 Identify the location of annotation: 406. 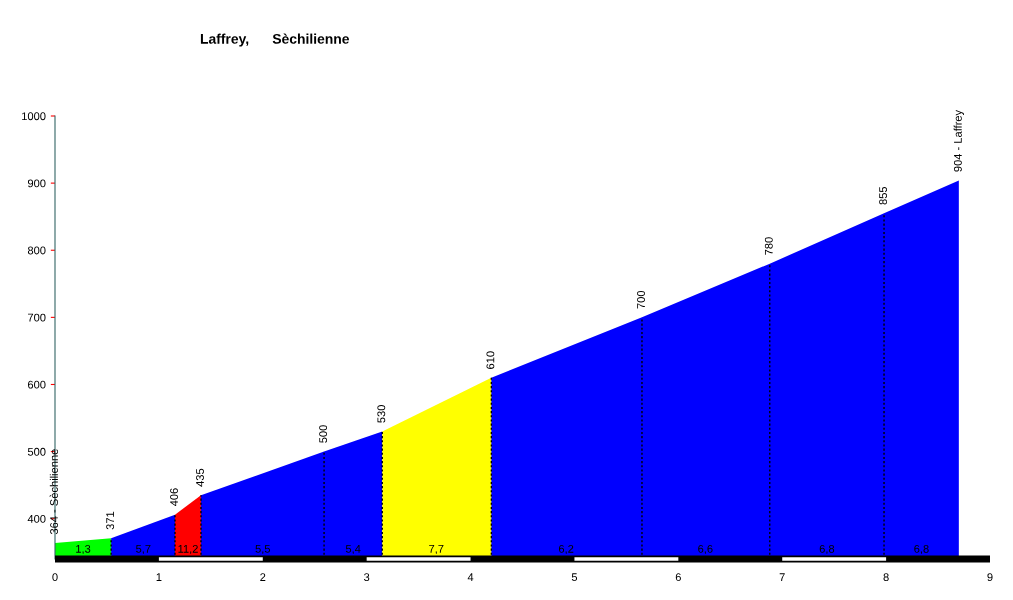
(174, 497).